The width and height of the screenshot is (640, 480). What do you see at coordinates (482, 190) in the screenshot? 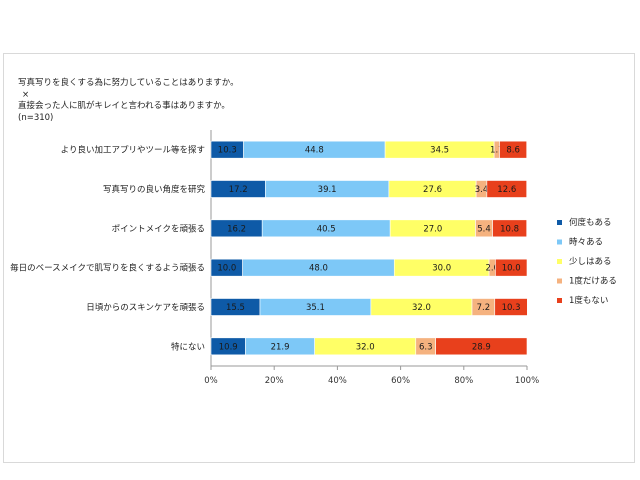
I see `data-label: 3.4` at bounding box center [482, 190].